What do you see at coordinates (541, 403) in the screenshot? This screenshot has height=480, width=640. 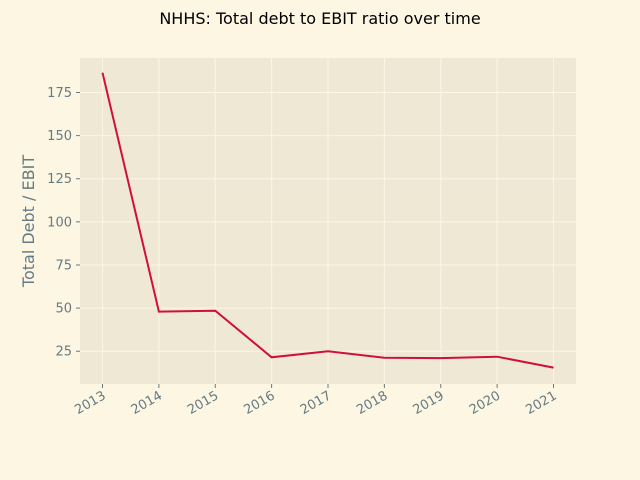 I see `x-tick-label: 2021` at bounding box center [541, 403].